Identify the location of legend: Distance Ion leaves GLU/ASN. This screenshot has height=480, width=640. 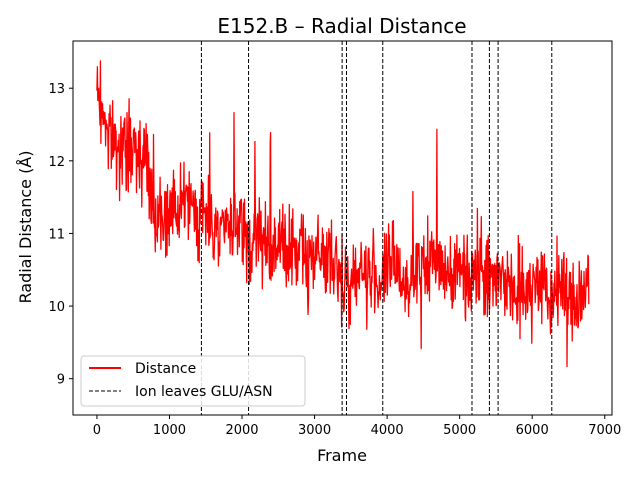
(193, 381).